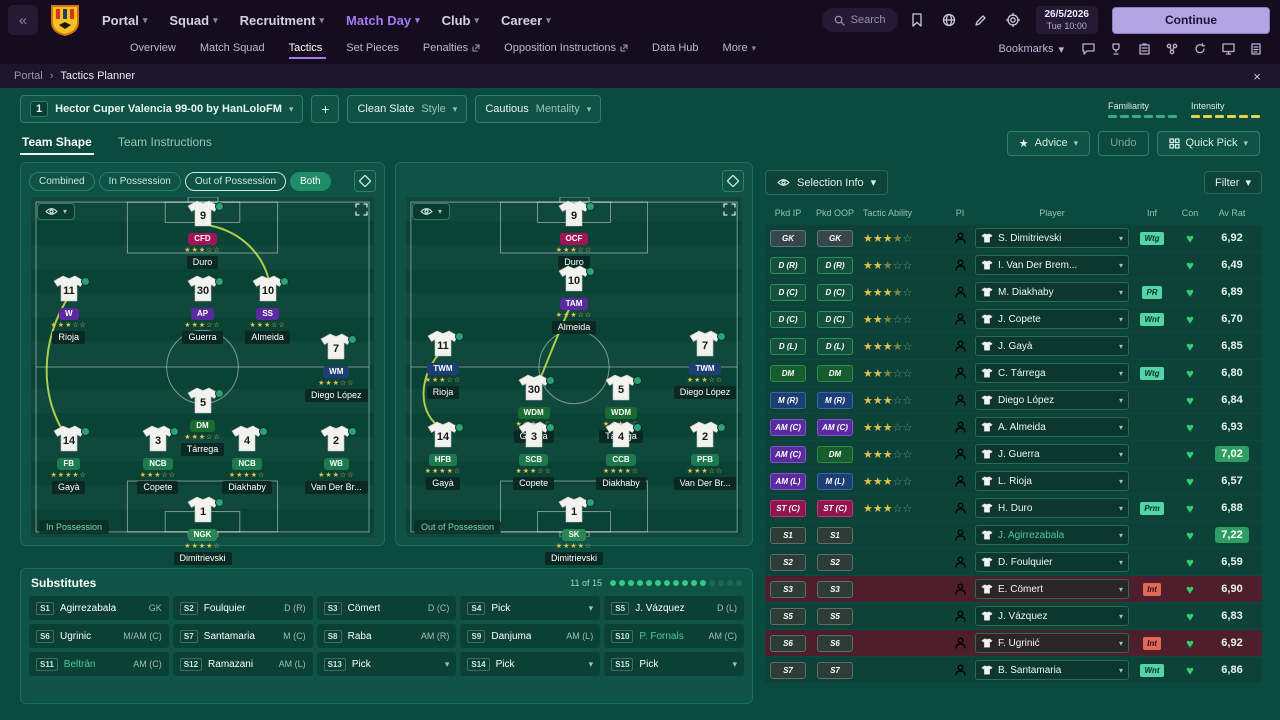 The height and width of the screenshot is (720, 1280). What do you see at coordinates (674, 664) in the screenshot?
I see `substitute-slot: S15 Pick ▾` at bounding box center [674, 664].